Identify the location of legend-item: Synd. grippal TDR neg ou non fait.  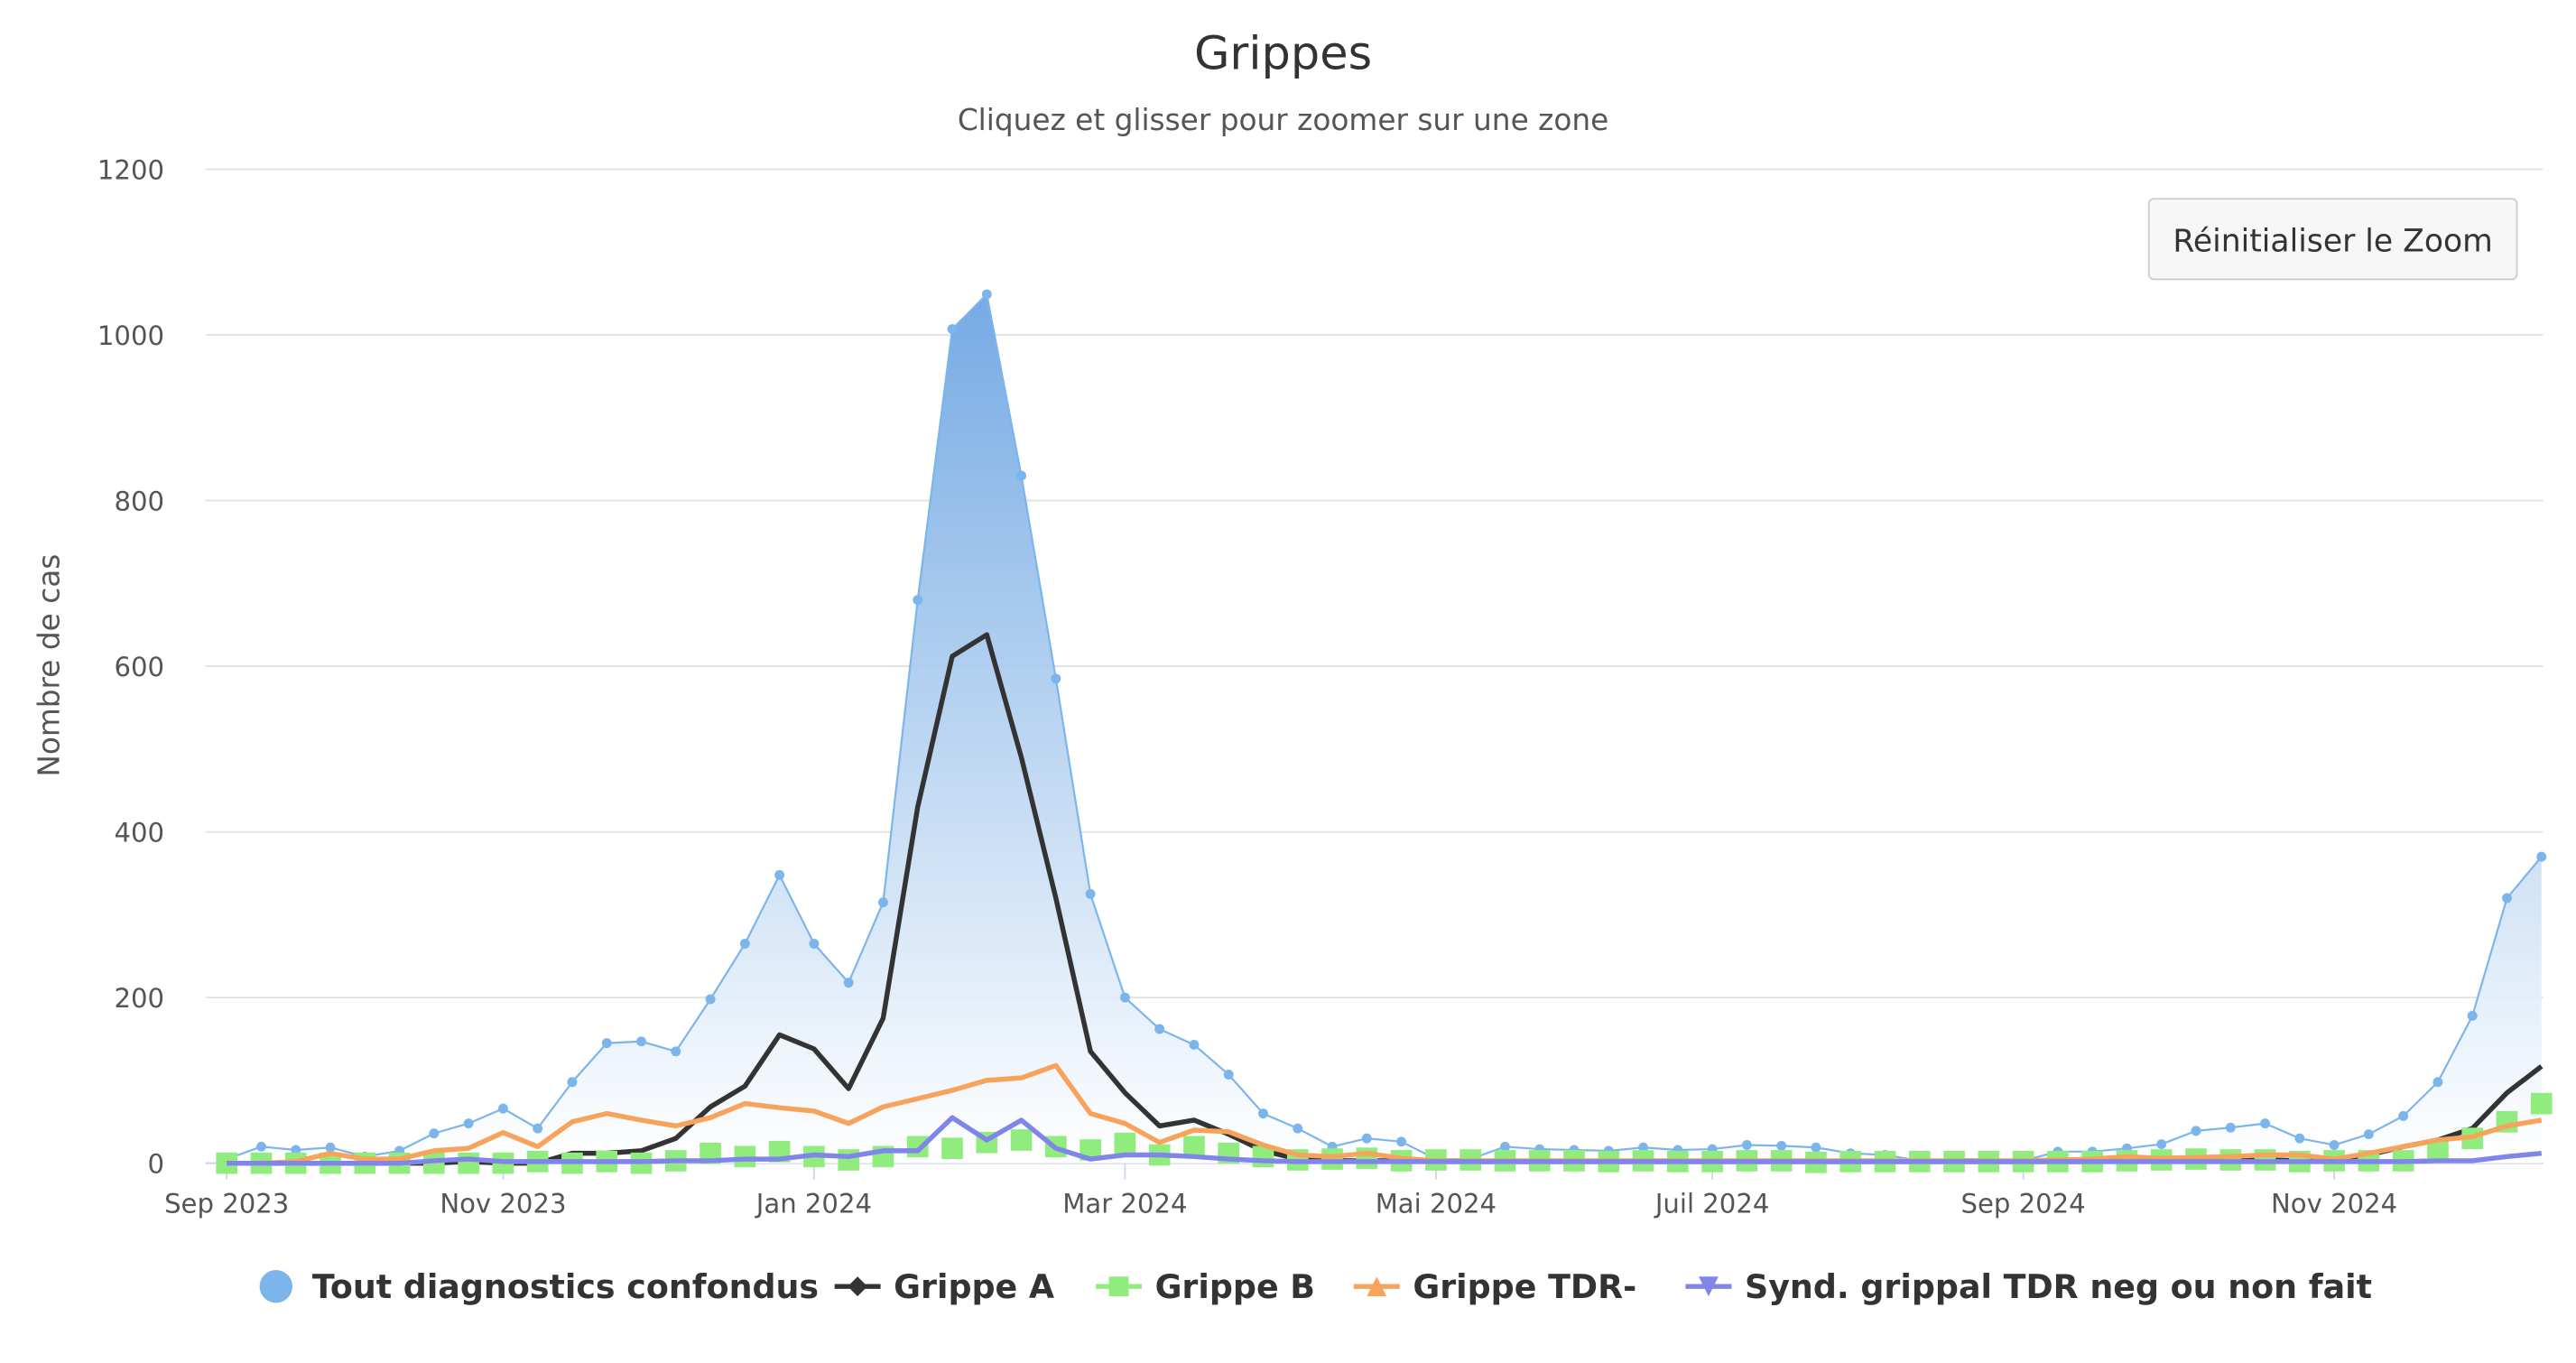
(2028, 1286).